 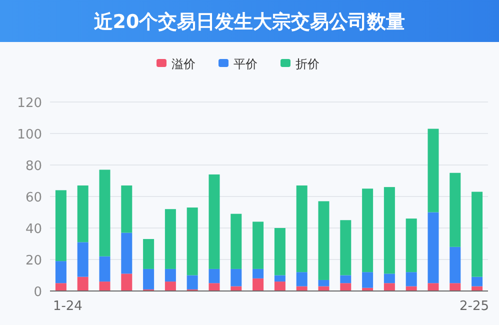 I want to click on y-tick-label: 80, so click(x=33, y=166).